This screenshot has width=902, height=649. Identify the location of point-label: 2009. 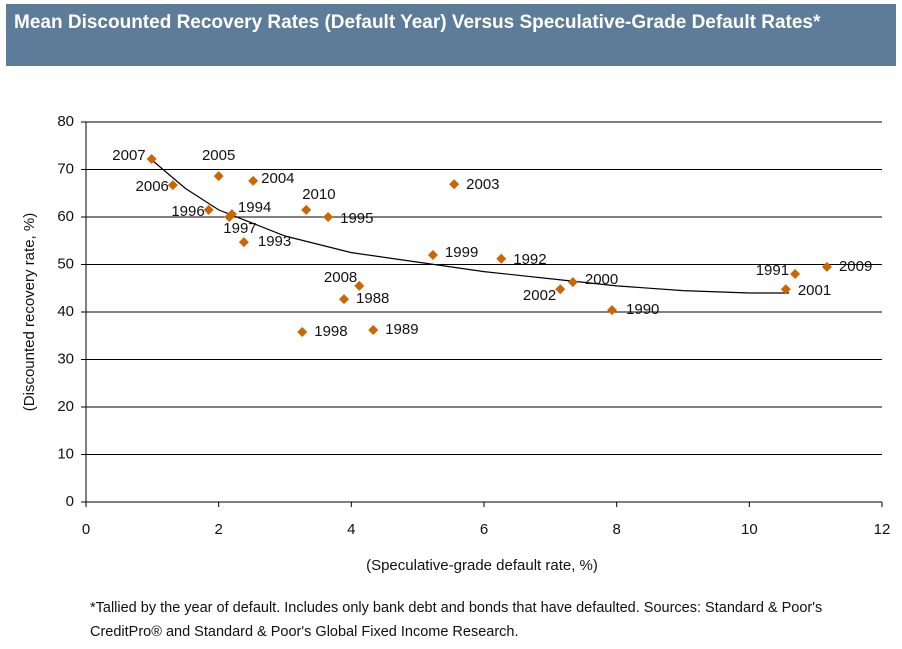
(855, 266).